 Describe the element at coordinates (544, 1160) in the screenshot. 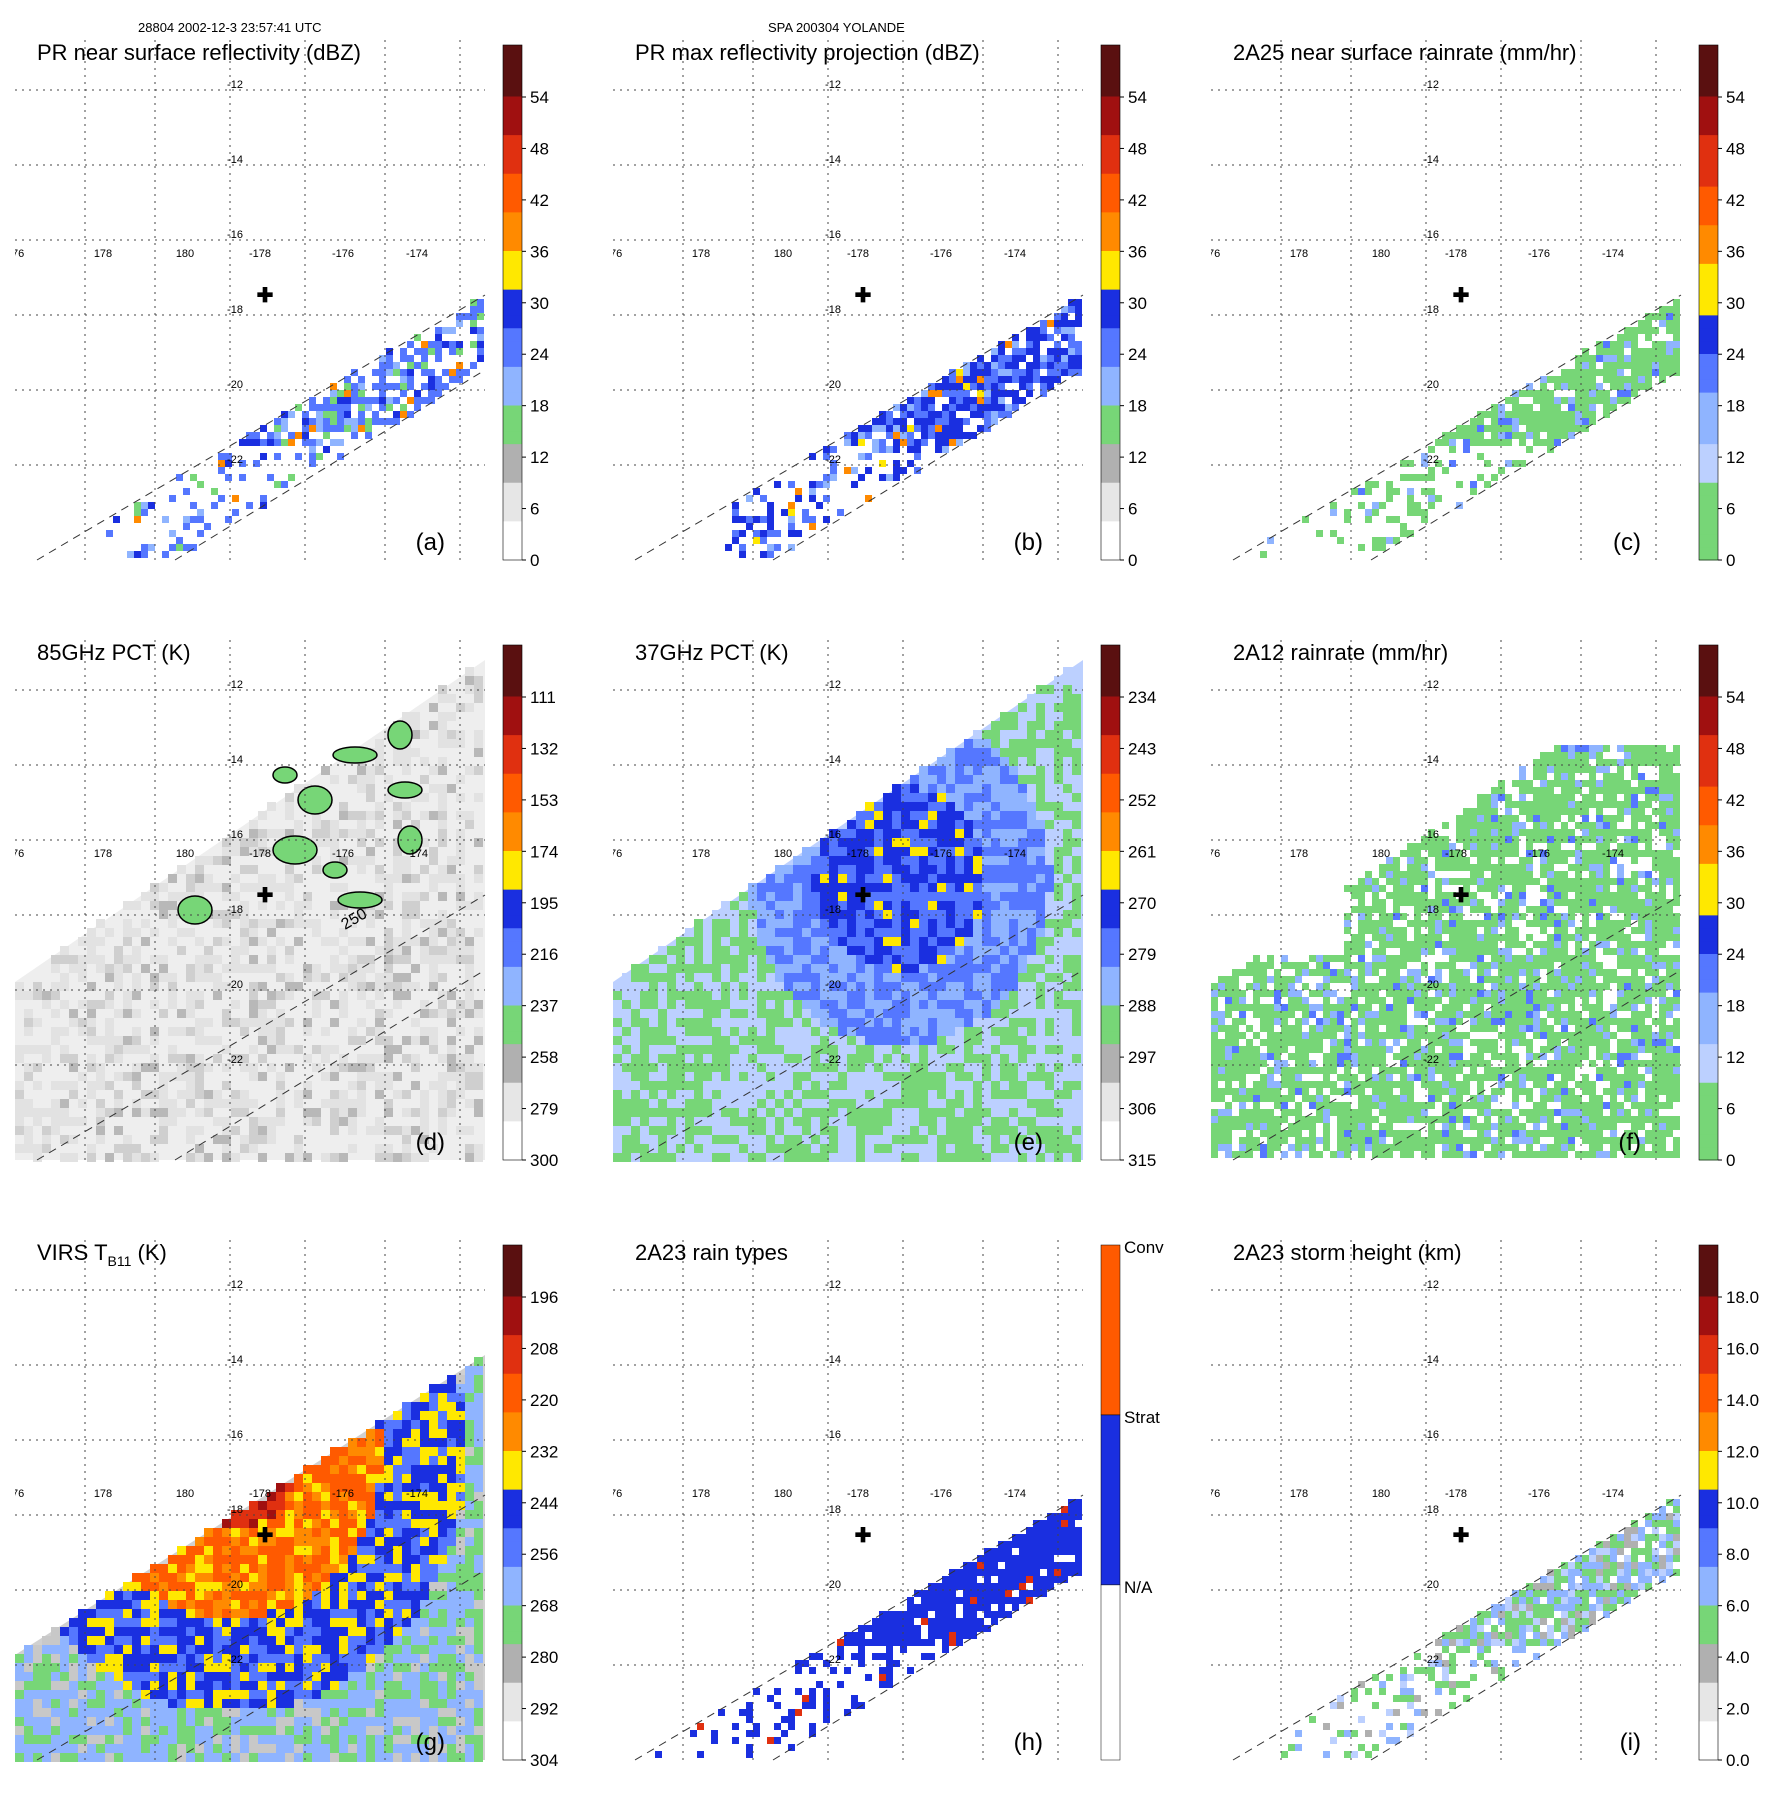

I see `colorbar-label: 300` at that location.